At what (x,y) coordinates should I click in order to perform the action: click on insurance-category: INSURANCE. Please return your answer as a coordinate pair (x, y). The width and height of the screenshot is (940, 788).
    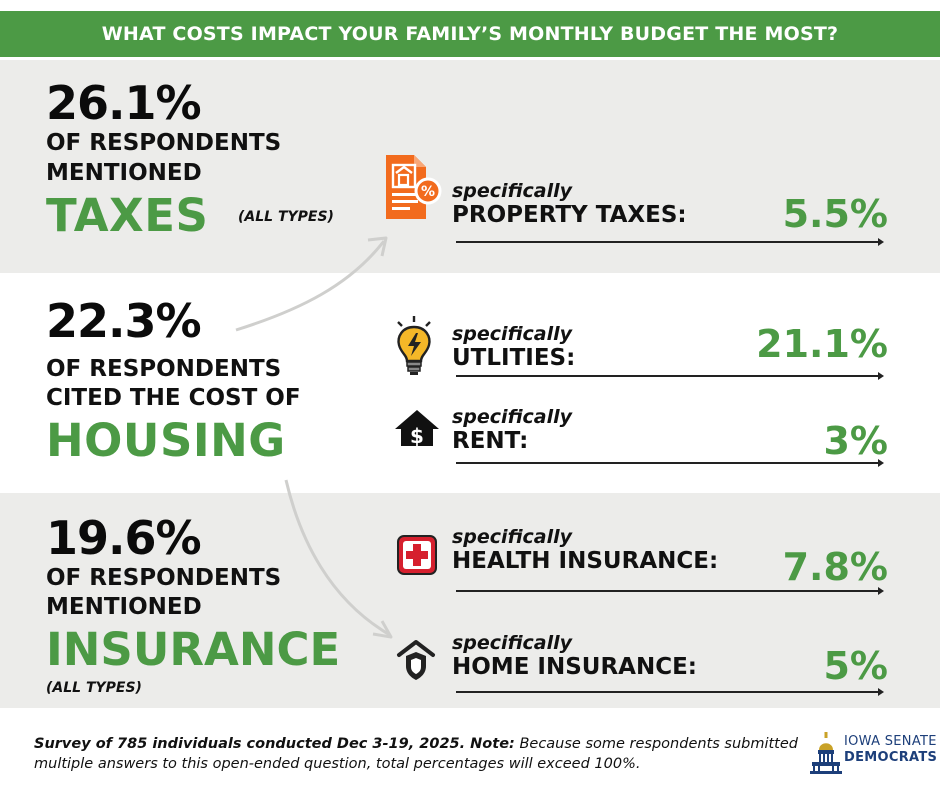
    Looking at the image, I should click on (193, 649).